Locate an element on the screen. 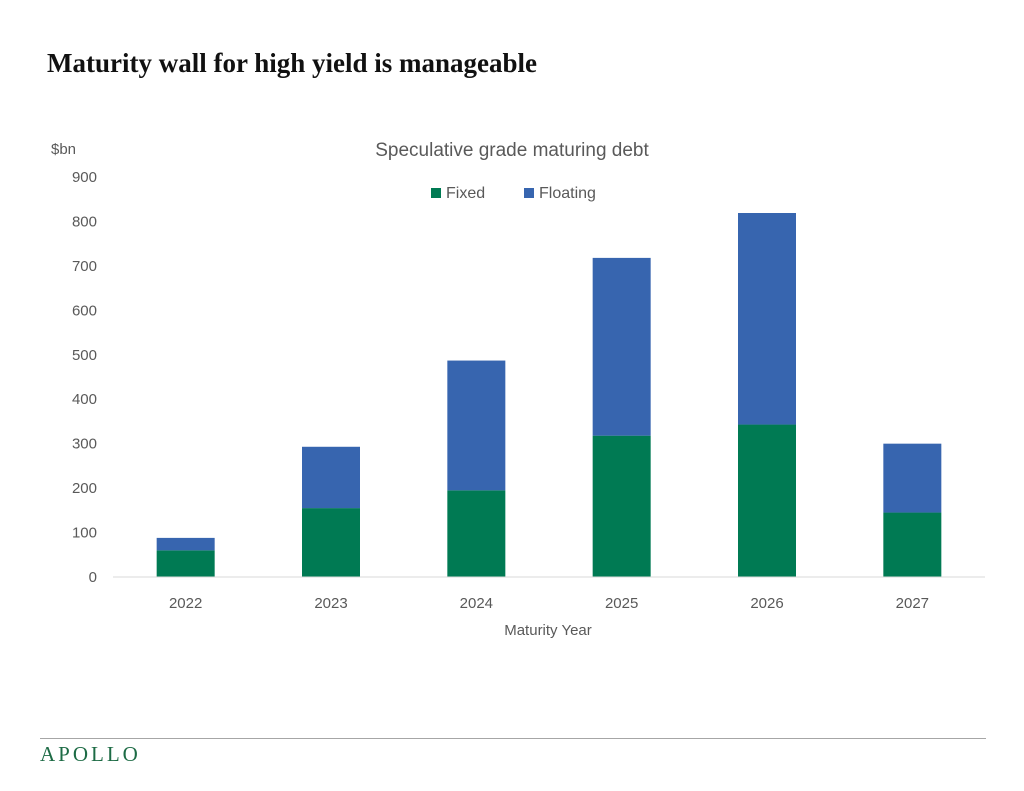 Image resolution: width=1024 pixels, height=791 pixels. footer-divider is located at coordinates (513, 738).